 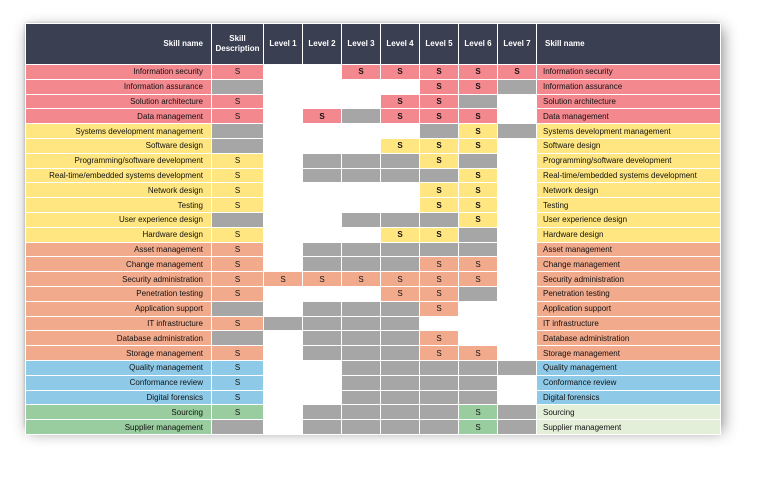 What do you see at coordinates (361, 279) in the screenshot?
I see `level-3-cell: S` at bounding box center [361, 279].